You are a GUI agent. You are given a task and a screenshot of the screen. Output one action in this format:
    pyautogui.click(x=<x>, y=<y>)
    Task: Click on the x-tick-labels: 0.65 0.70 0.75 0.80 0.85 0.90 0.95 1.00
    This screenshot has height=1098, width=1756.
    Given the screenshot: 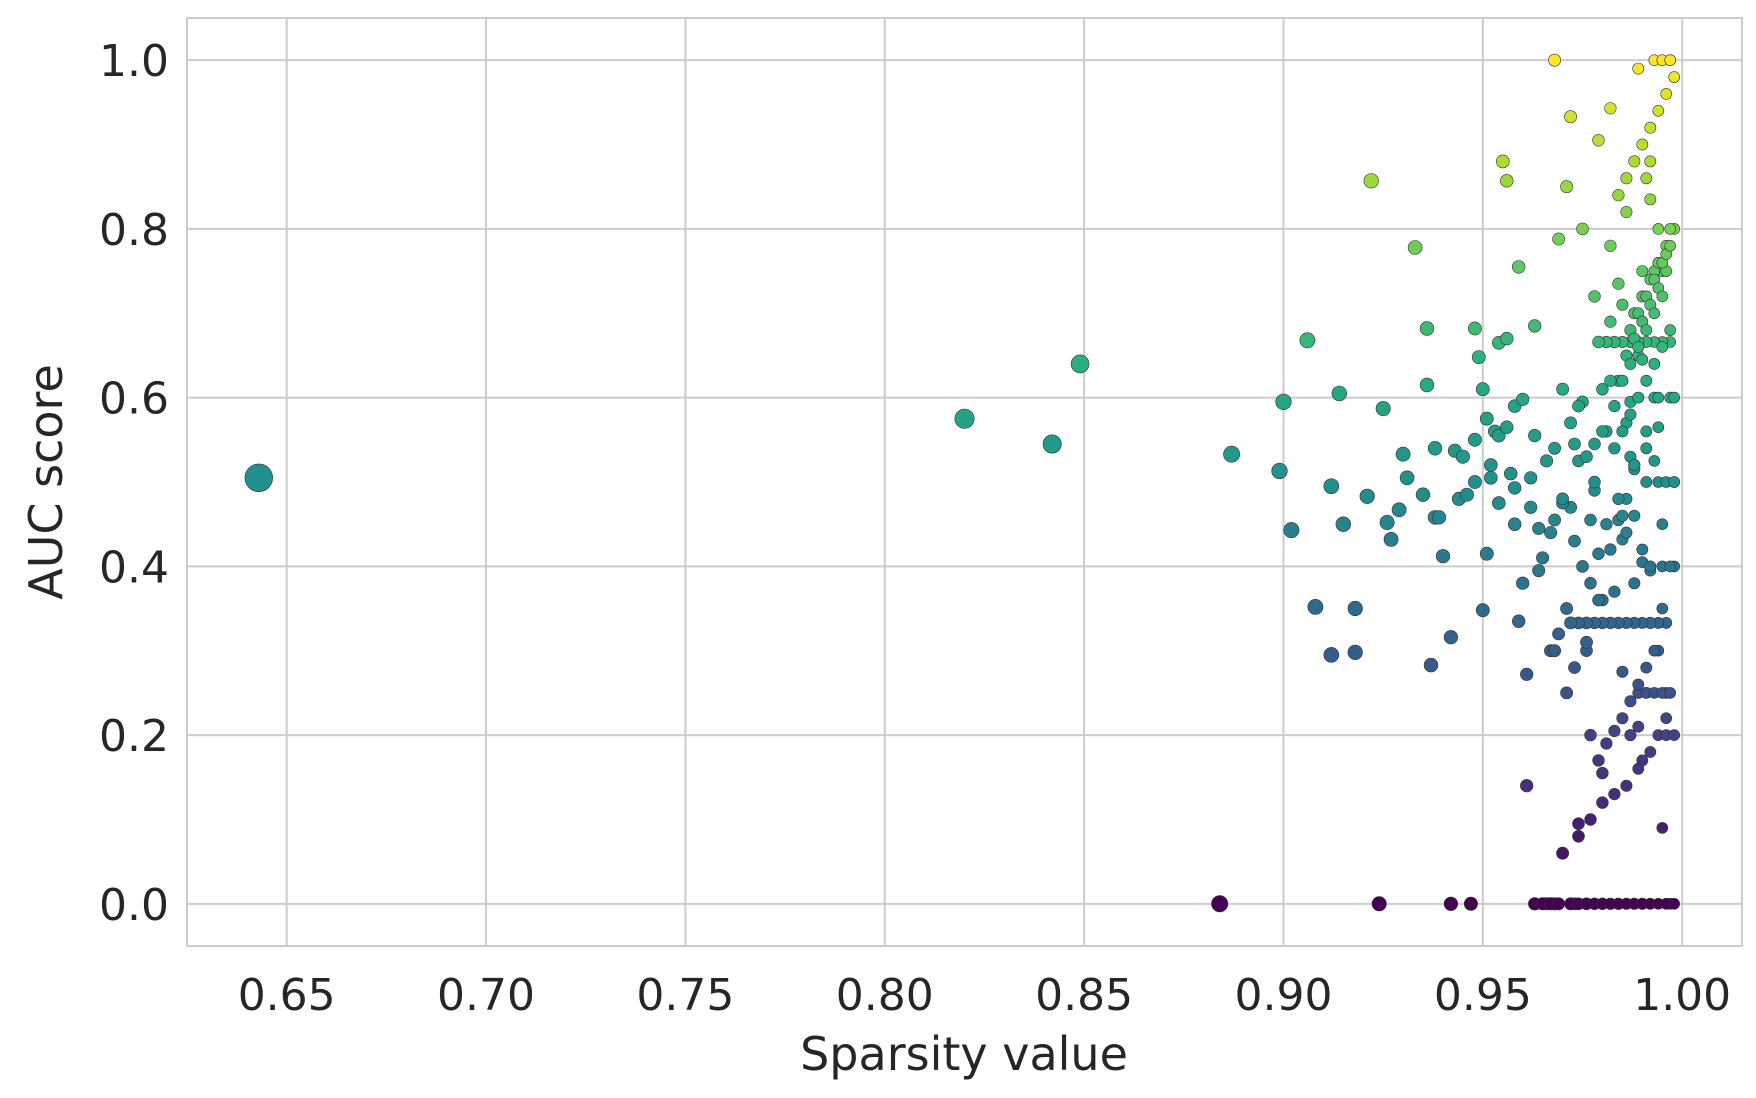 What is the action you would take?
    pyautogui.click(x=984, y=995)
    